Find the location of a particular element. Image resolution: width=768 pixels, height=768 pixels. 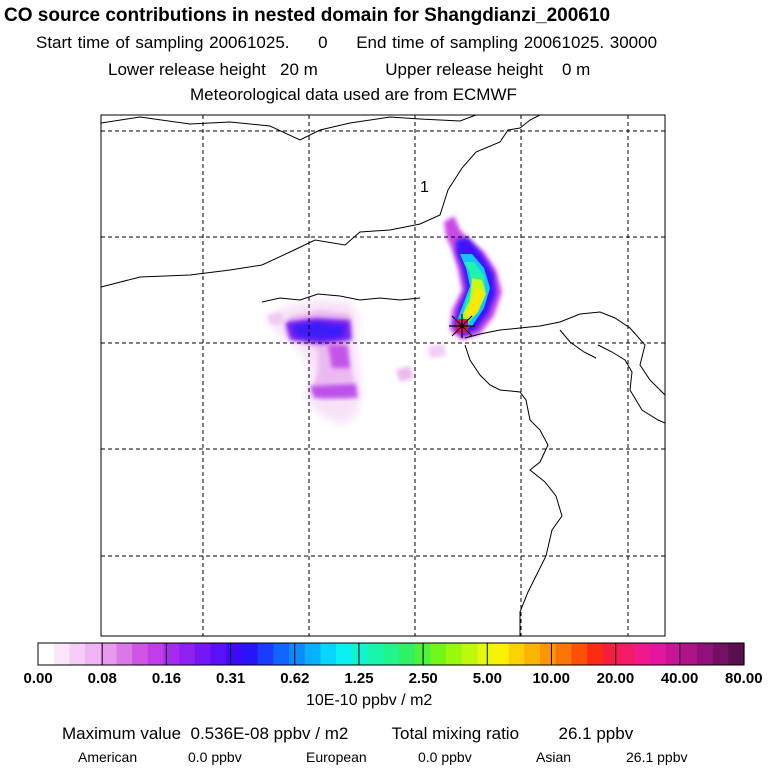

colorbar-tick-label: 5.00 is located at coordinates (487, 678).